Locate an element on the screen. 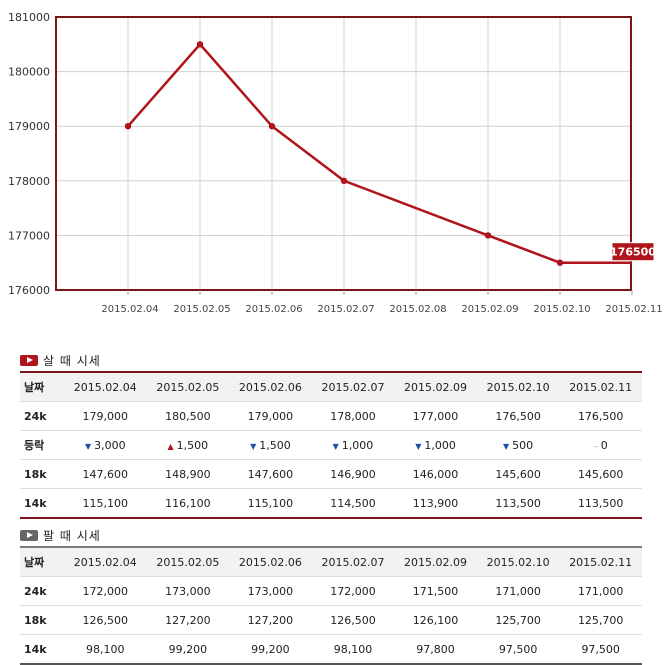 The image size is (664, 665). price-cell: 116,100 is located at coordinates (188, 503).